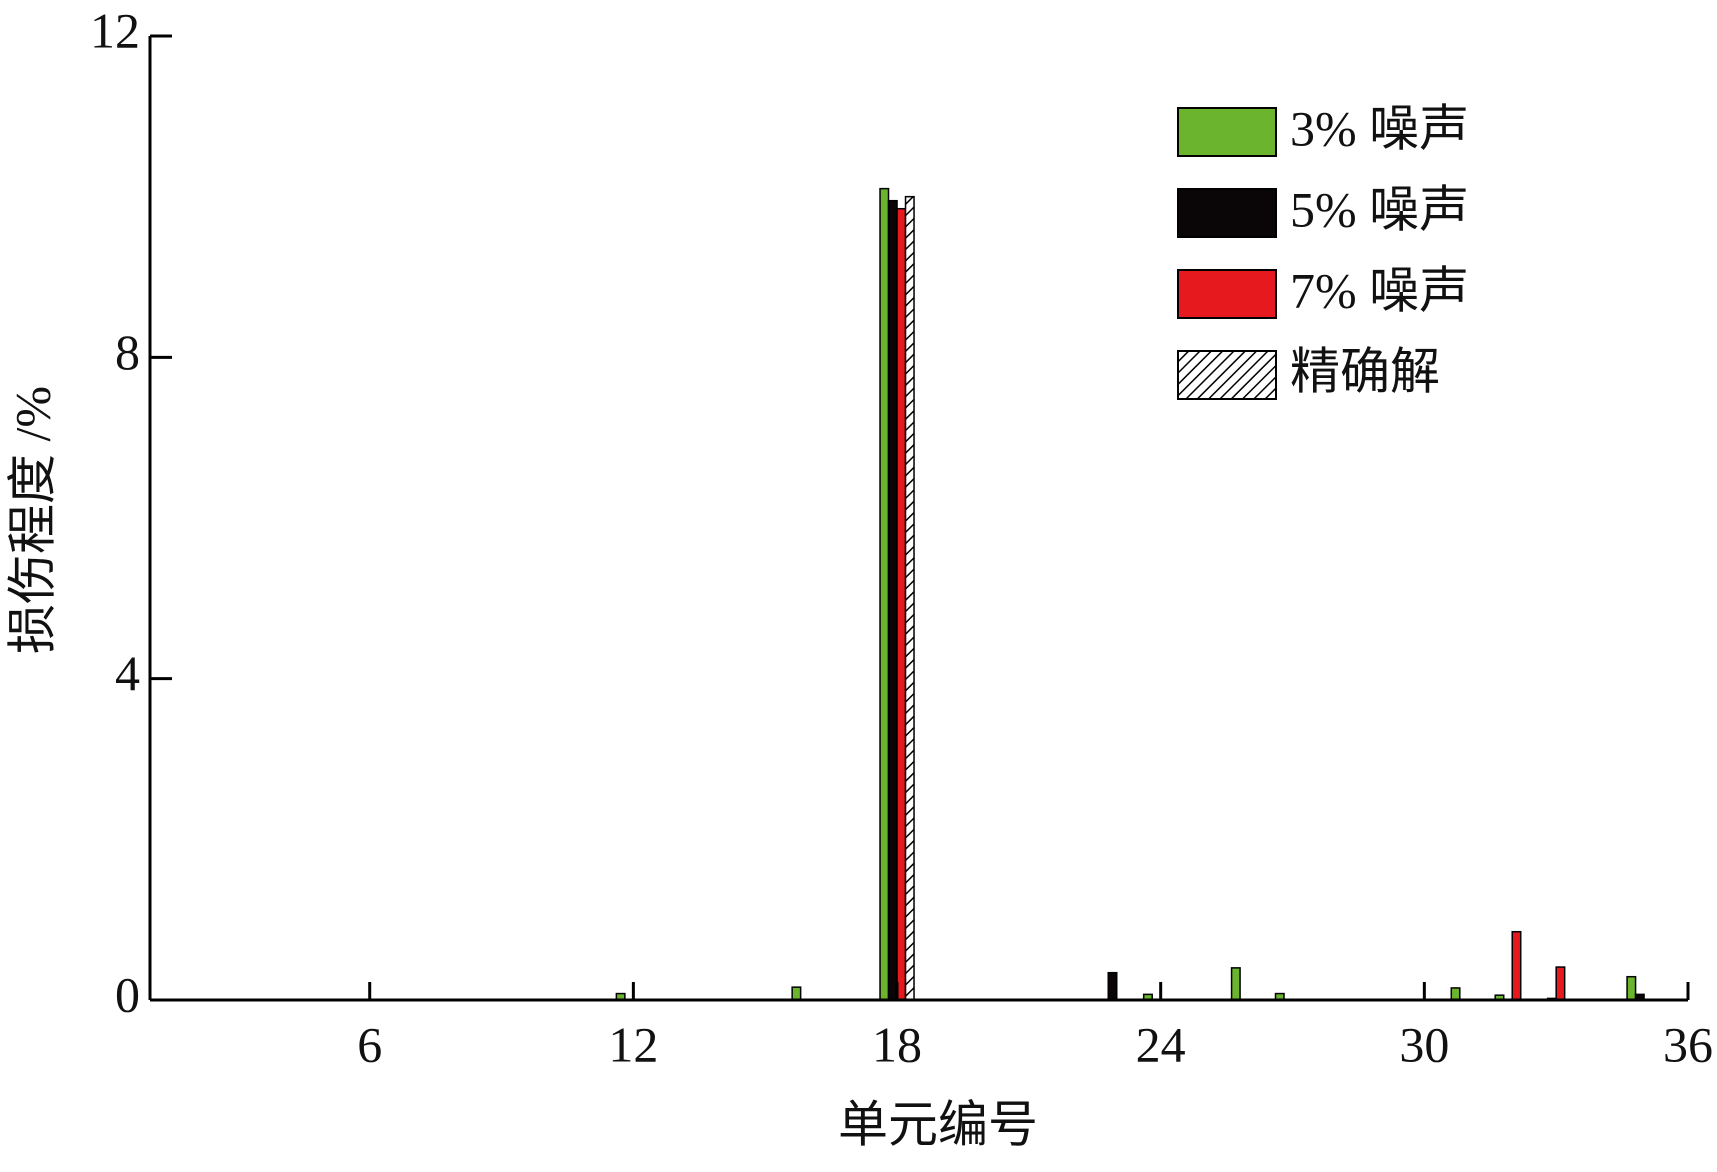  Describe the element at coordinates (1379, 128) in the screenshot. I see `legend-label: 3% 噪声` at that location.